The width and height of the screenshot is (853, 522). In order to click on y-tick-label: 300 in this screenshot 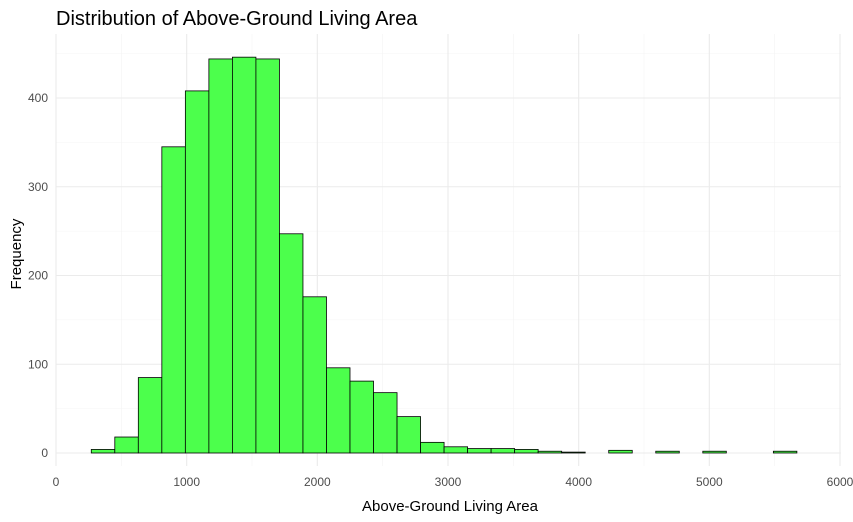, I will do `click(38, 187)`.